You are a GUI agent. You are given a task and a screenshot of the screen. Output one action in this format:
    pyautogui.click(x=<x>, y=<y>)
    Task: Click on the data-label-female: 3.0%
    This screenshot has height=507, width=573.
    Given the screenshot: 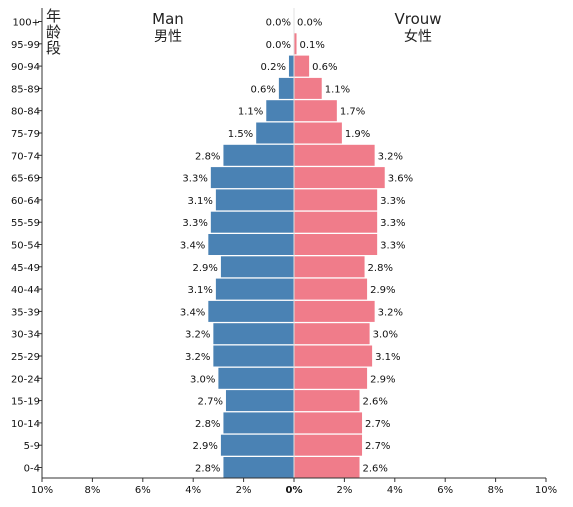 What is the action you would take?
    pyautogui.click(x=385, y=335)
    